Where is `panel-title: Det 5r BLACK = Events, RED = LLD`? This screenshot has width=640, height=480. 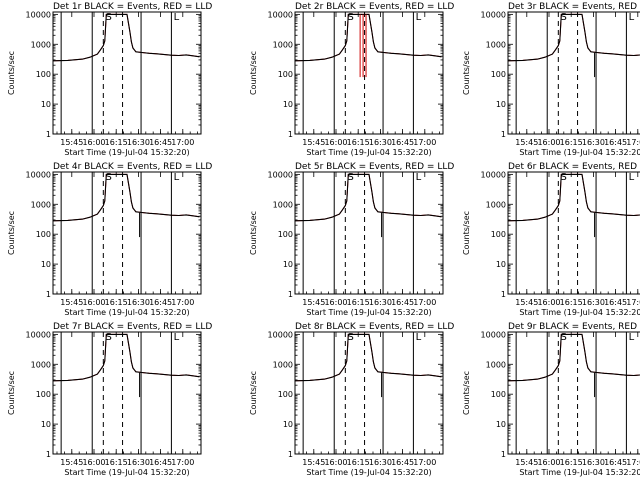
panel-title: Det 5r BLACK = Events, RED = LLD is located at coordinates (374, 167).